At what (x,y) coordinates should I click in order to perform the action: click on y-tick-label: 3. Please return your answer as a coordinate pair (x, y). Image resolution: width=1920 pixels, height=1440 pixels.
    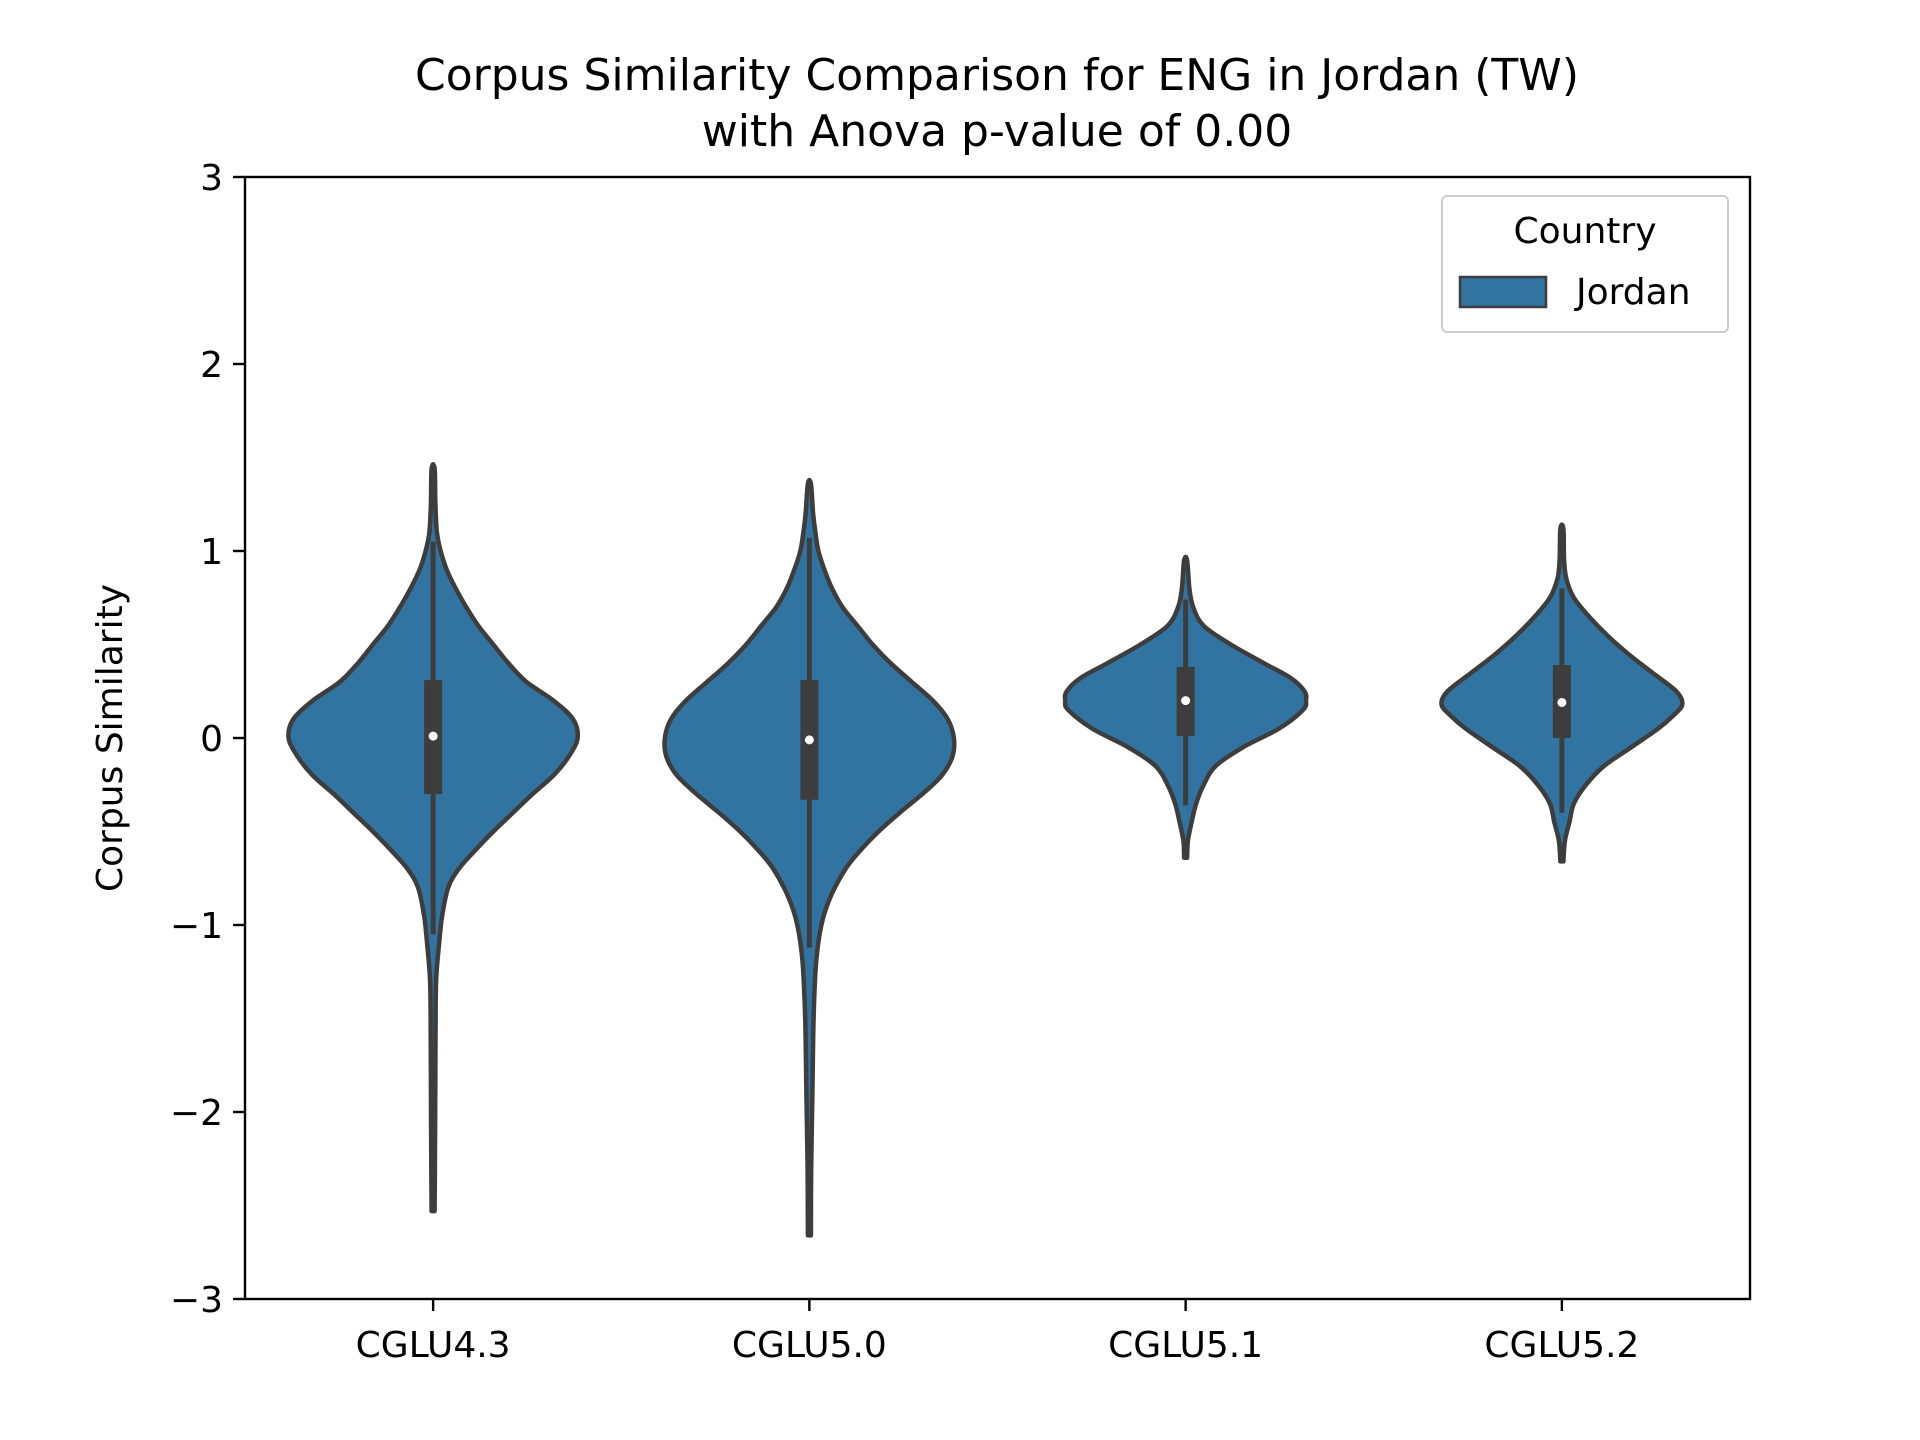
    Looking at the image, I should click on (211, 178).